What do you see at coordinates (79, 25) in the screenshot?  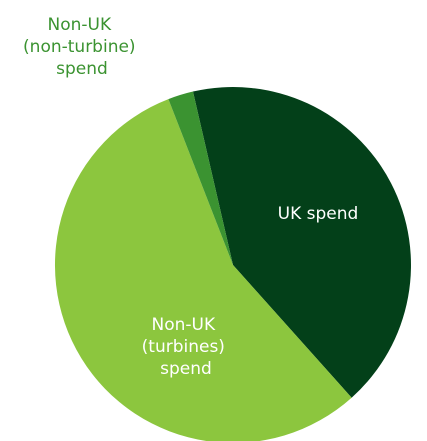 I see `slice-label-non-uk-non-turbine-line1: Non-UK` at bounding box center [79, 25].